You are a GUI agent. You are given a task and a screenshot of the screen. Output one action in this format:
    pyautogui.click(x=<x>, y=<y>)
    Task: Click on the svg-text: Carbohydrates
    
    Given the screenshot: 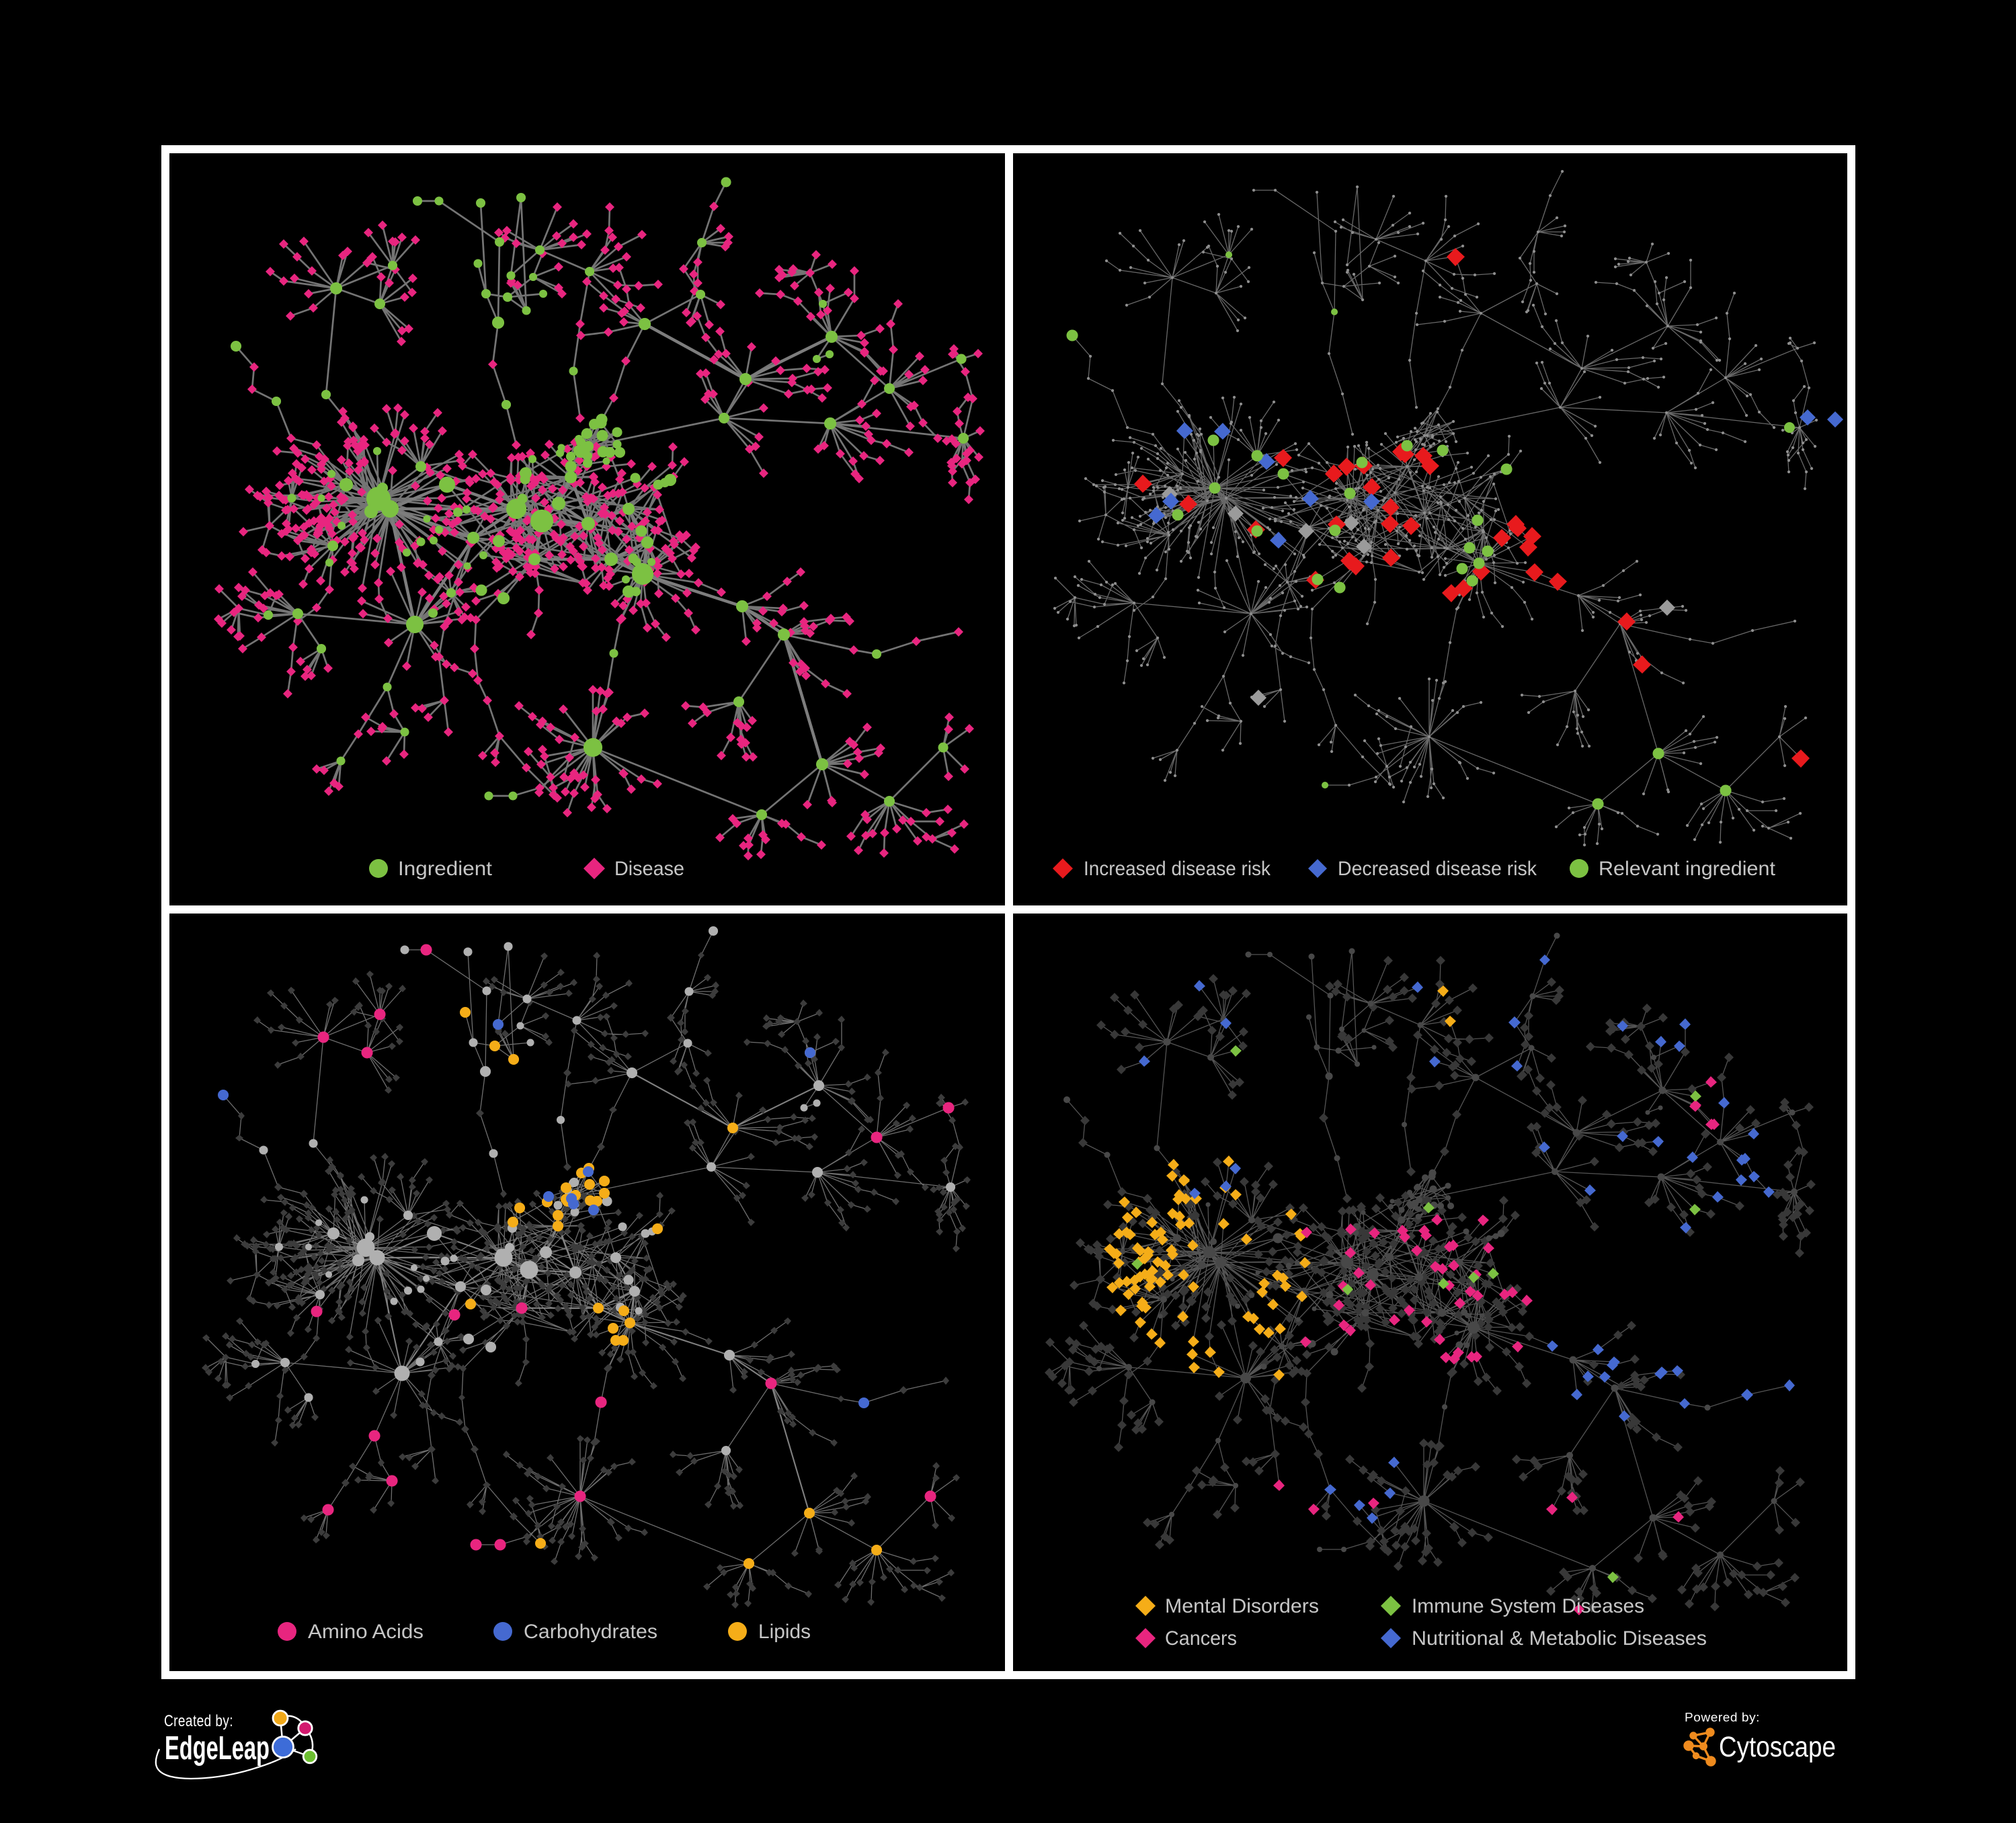 What is the action you would take?
    pyautogui.click(x=590, y=1632)
    